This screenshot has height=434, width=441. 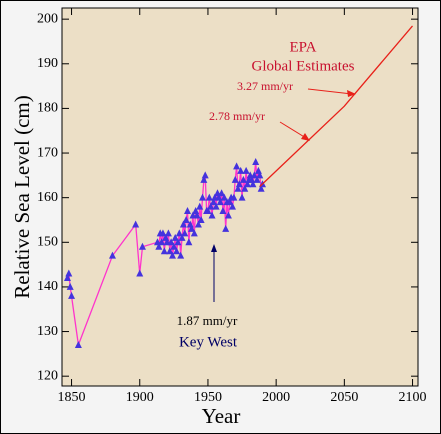 I want to click on annotation: Global Estimates, so click(x=303, y=66).